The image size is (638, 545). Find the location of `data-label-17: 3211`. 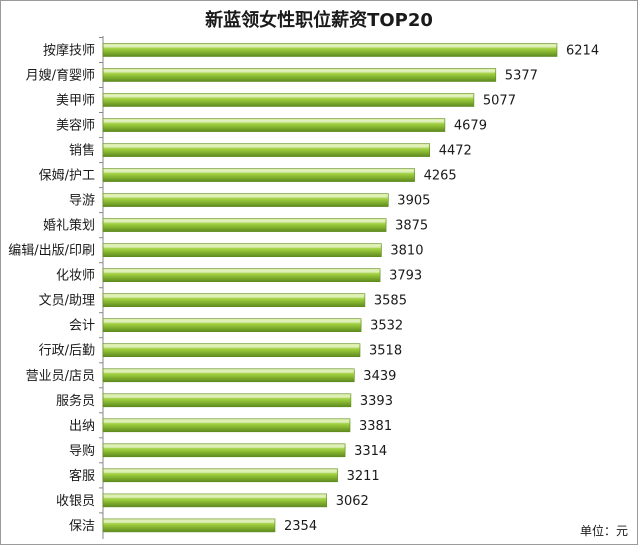

data-label-17: 3211 is located at coordinates (363, 476).